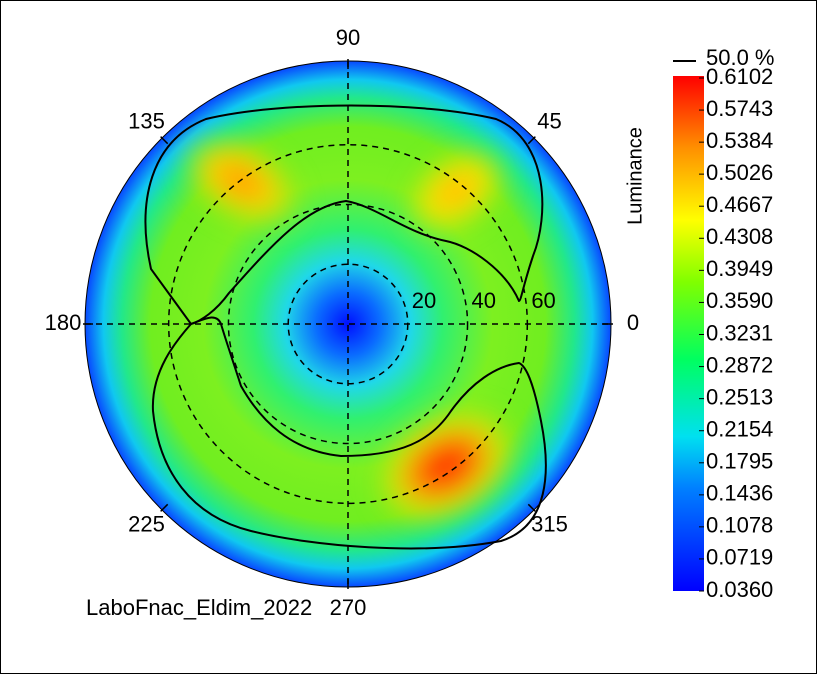 Image resolution: width=817 pixels, height=674 pixels. I want to click on colorbar, so click(688, 333).